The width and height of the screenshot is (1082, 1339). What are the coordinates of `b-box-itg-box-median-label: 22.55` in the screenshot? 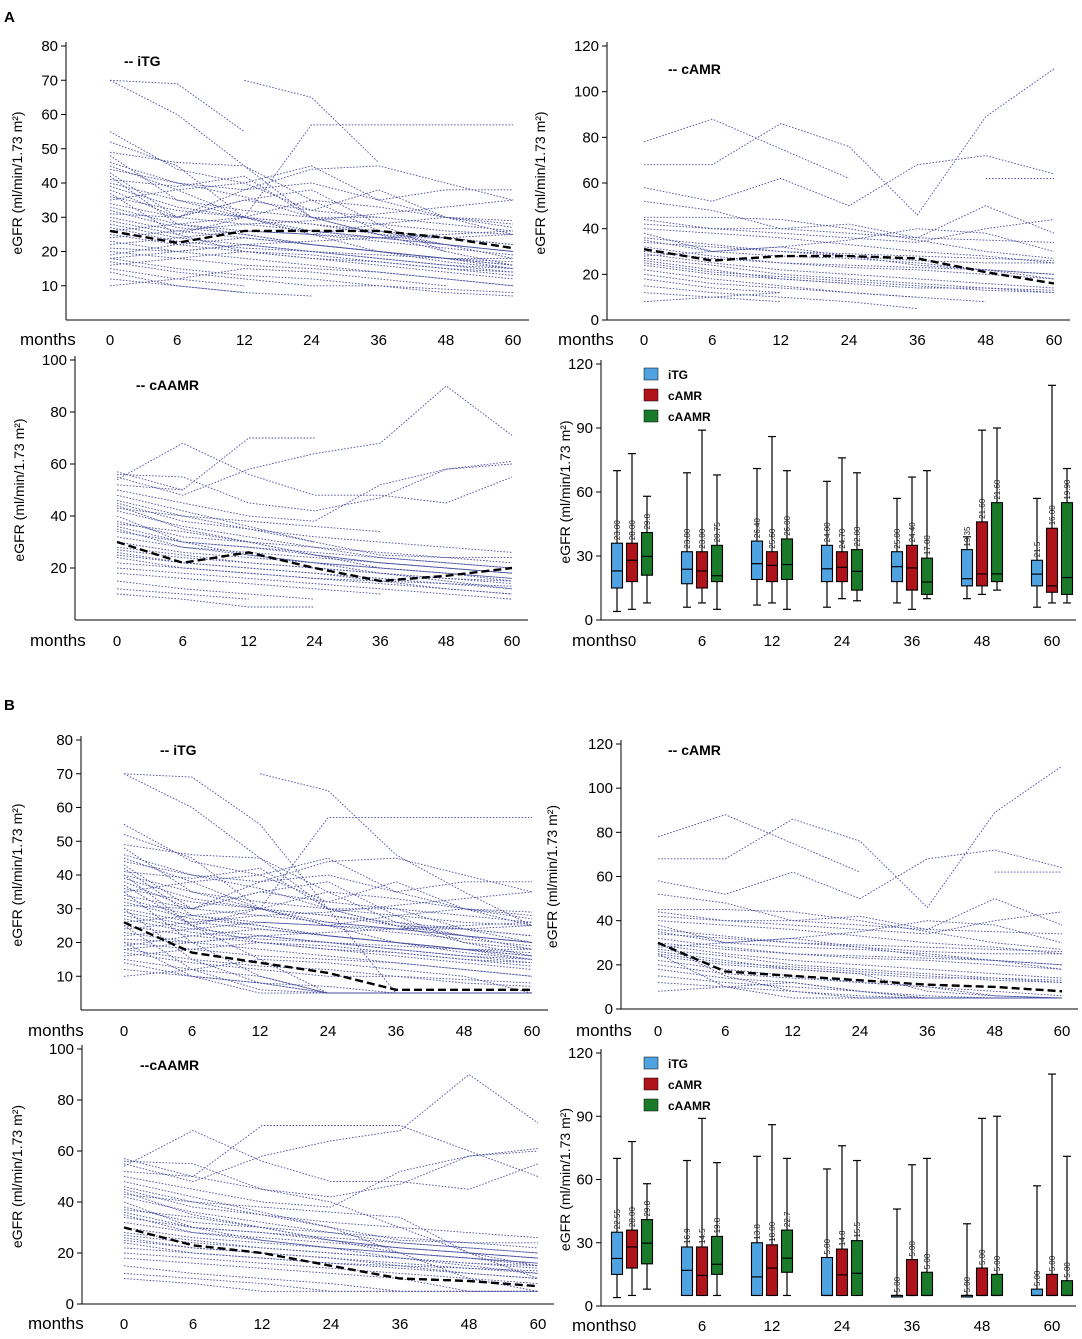 It's located at (617, 1219).